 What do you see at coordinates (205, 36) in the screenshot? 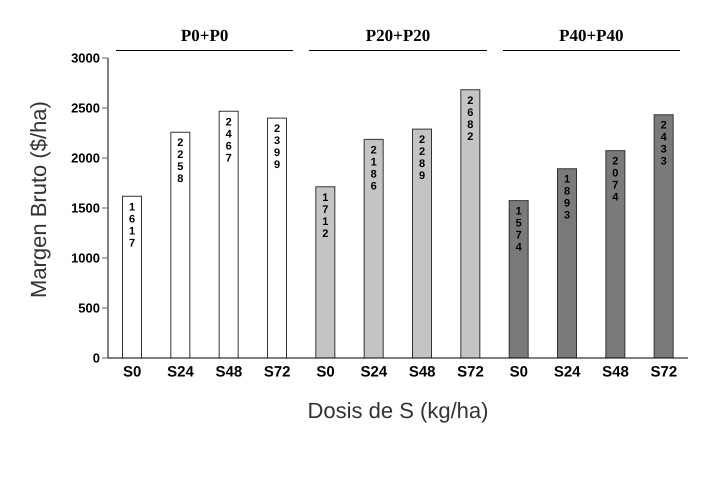
I see `text: P0+P0` at bounding box center [205, 36].